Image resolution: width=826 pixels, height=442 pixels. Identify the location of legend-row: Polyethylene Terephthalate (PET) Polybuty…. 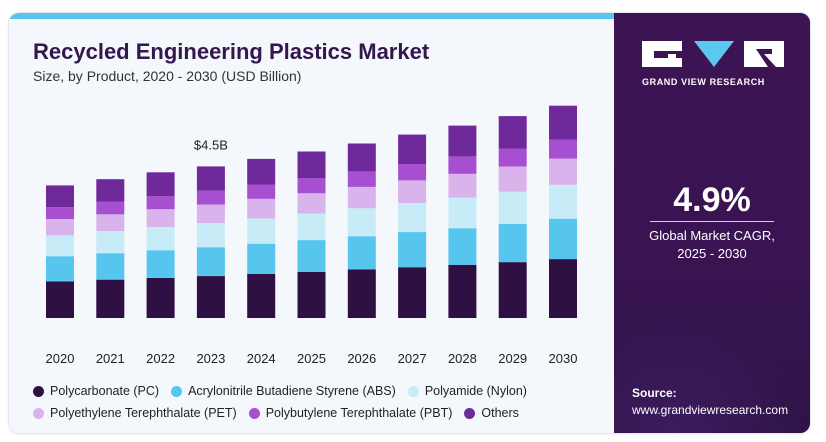
(320, 413).